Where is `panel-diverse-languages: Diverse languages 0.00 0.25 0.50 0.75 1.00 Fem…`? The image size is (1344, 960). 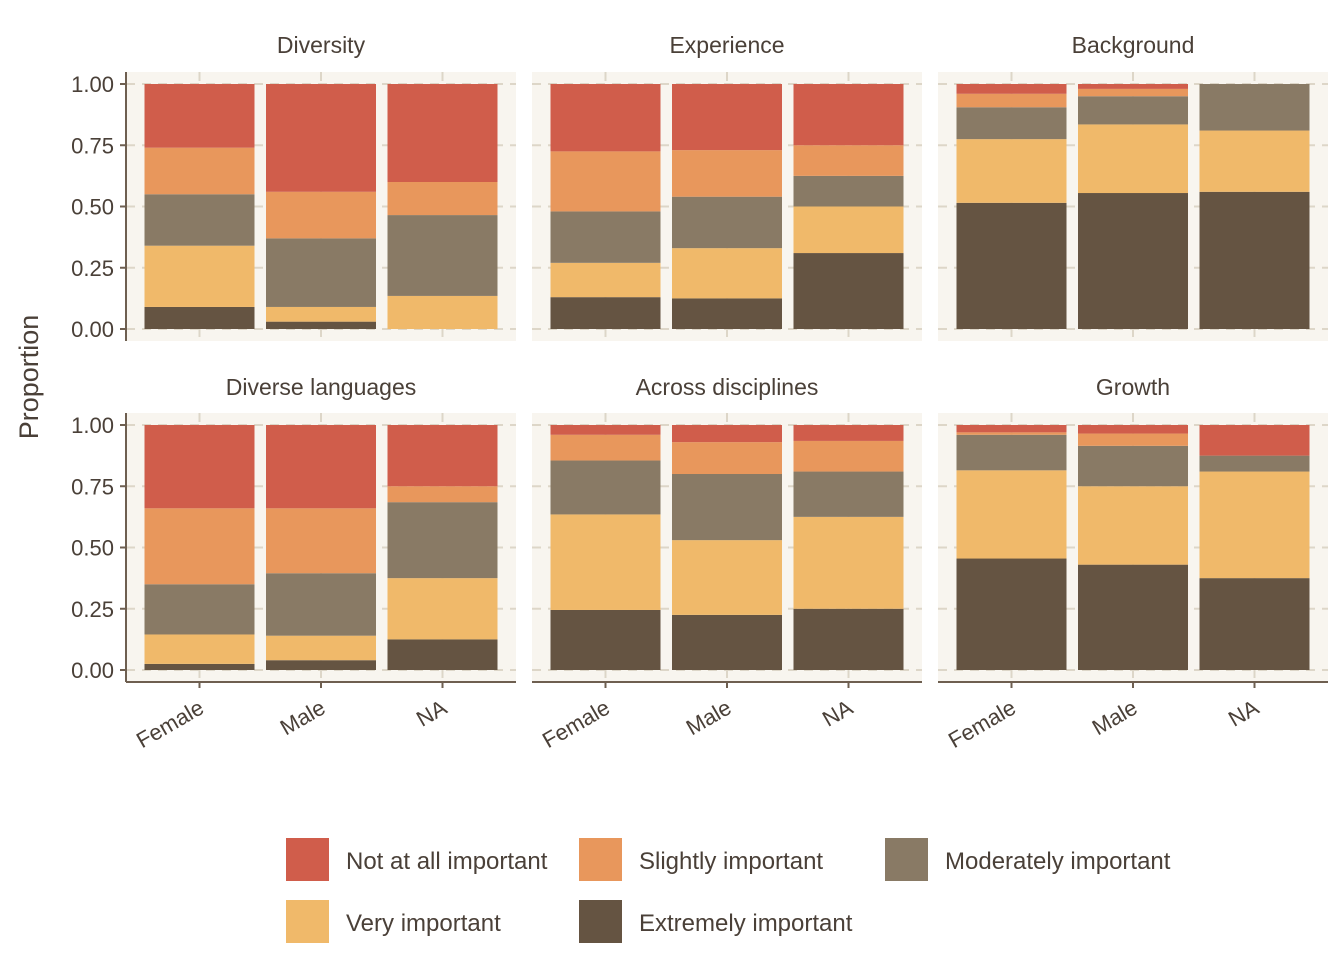
panel-diverse-languages: Diverse languages 0.00 0.25 0.50 0.75 1.00 Fem… is located at coordinates (293, 563).